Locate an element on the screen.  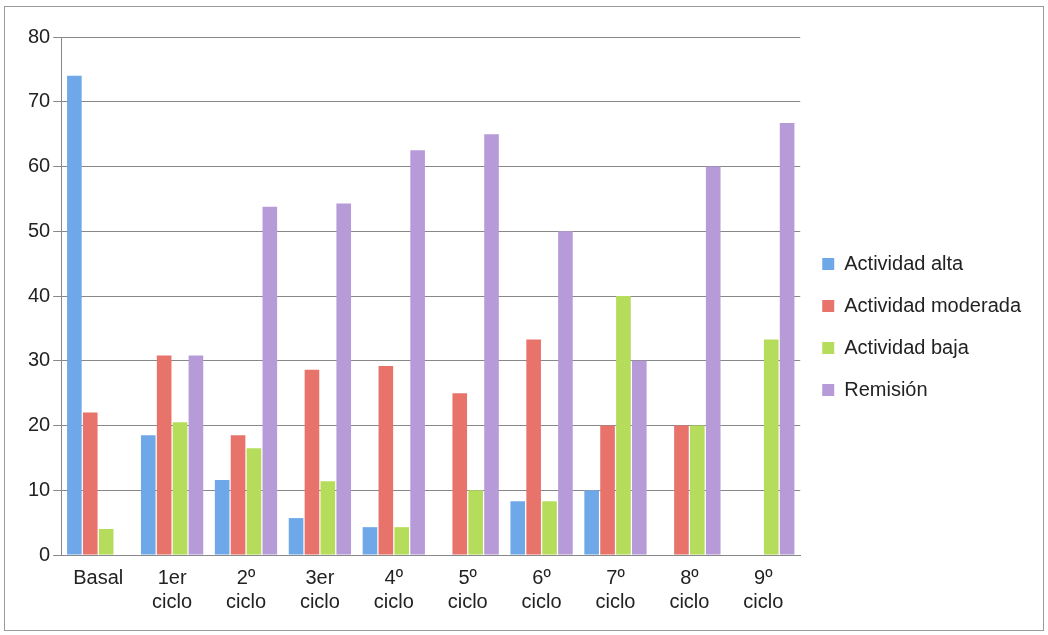
y-tick-label: 70 is located at coordinates (39, 100).